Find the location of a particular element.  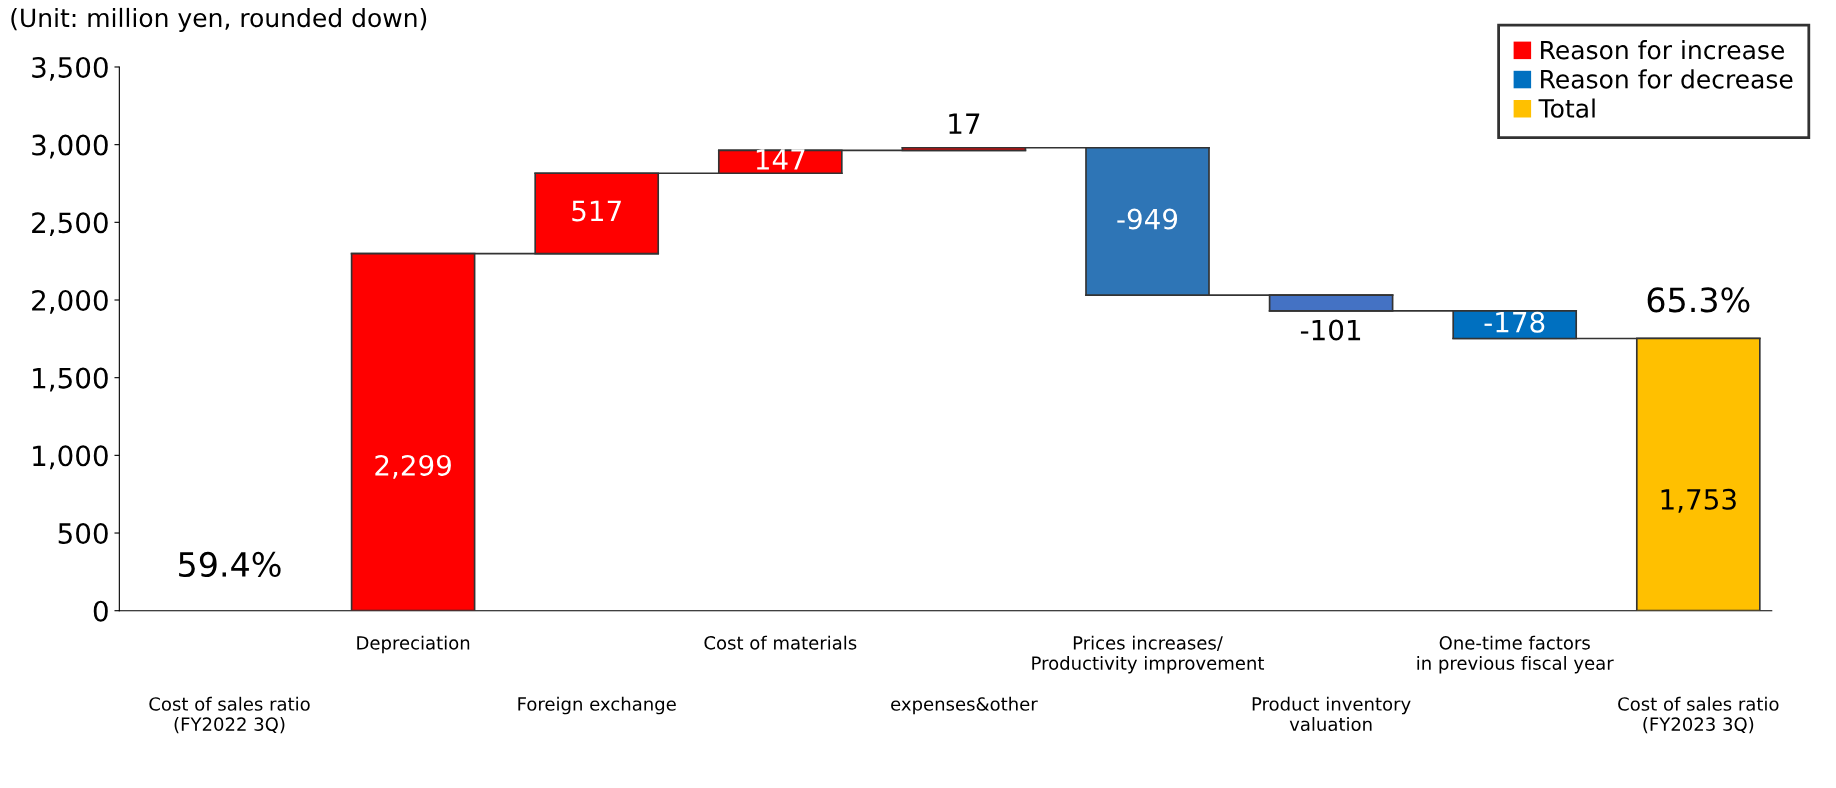

x-tick-label: Depreciation is located at coordinates (413, 644).